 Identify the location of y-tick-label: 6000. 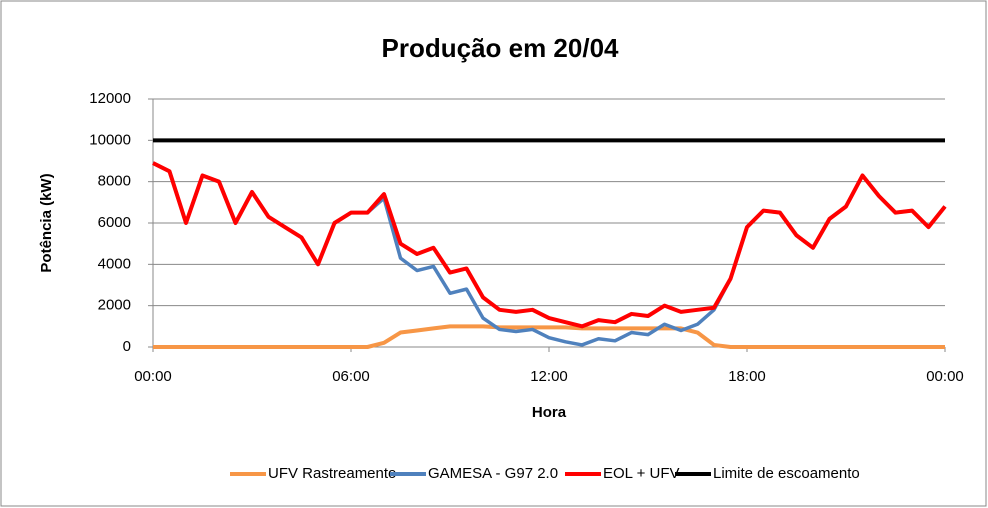
(114, 222).